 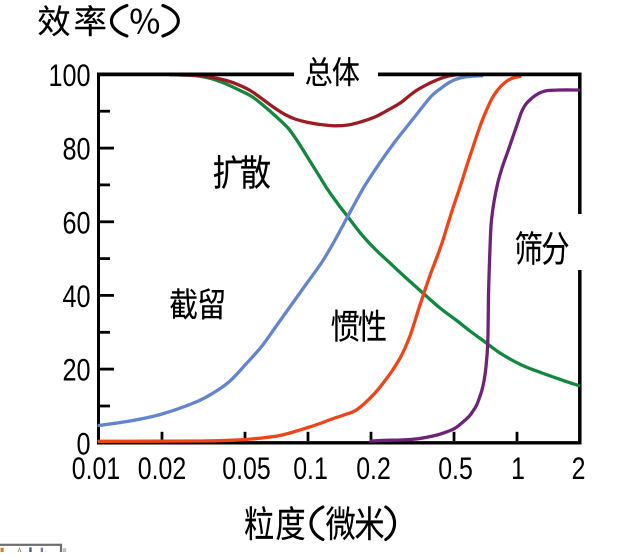 I want to click on svg-text: 100, so click(x=69, y=75).